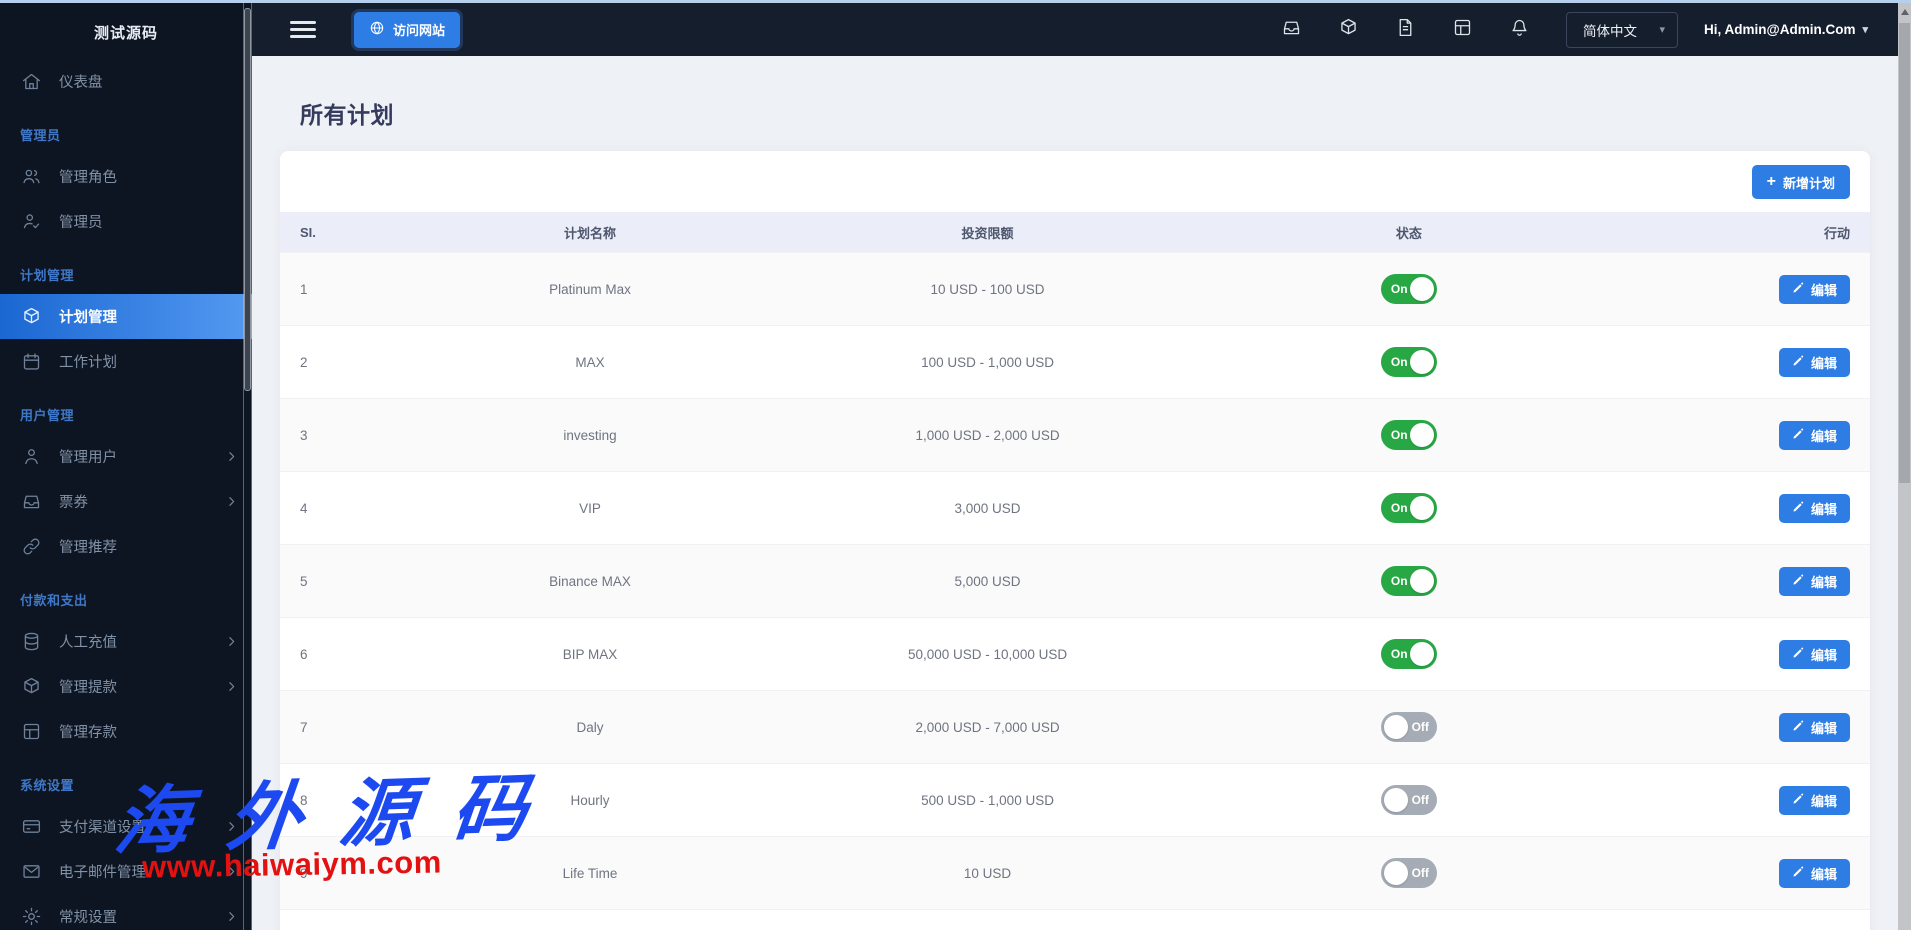  I want to click on cell-si: 4, so click(304, 508).